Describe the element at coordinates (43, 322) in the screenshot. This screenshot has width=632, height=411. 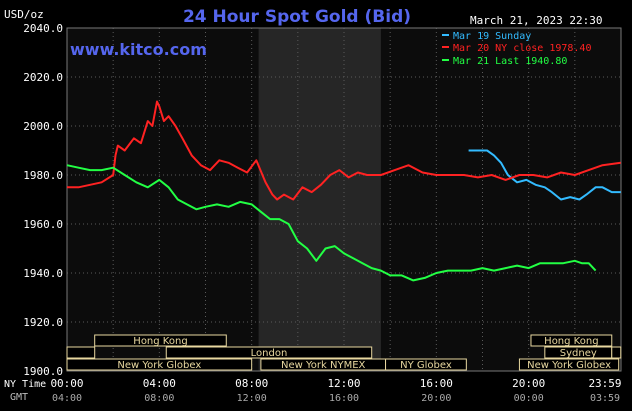
I see `y-tick-label: 1920.0` at that location.